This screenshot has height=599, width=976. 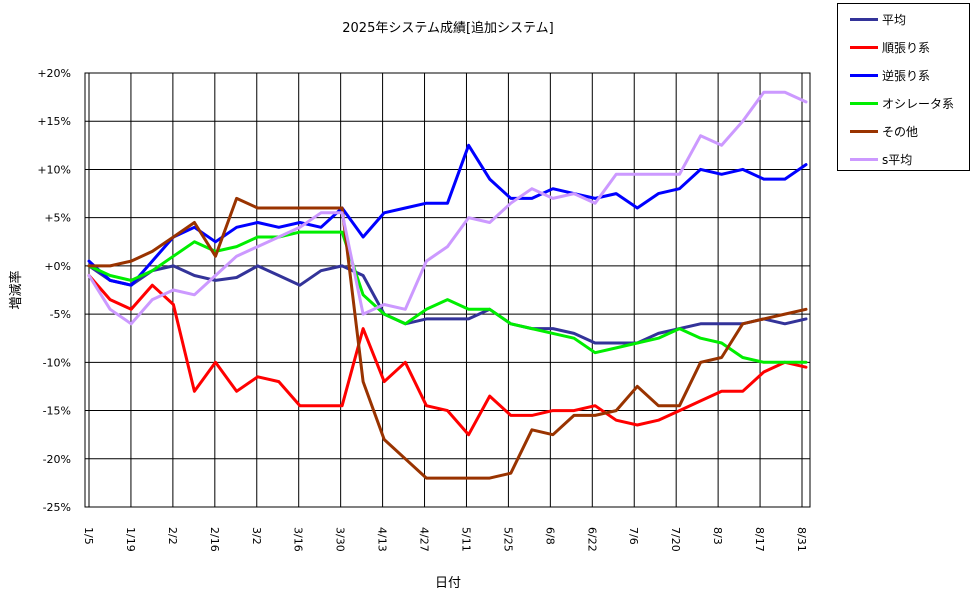 What do you see at coordinates (57, 411) in the screenshot?
I see `y-tick-label: -15%` at bounding box center [57, 411].